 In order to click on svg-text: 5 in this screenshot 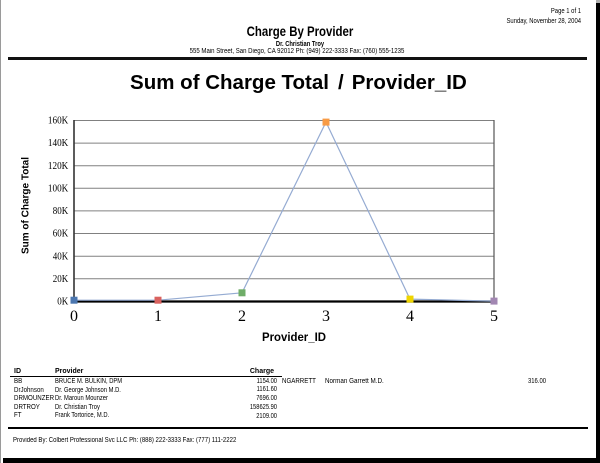, I will do `click(494, 316)`.